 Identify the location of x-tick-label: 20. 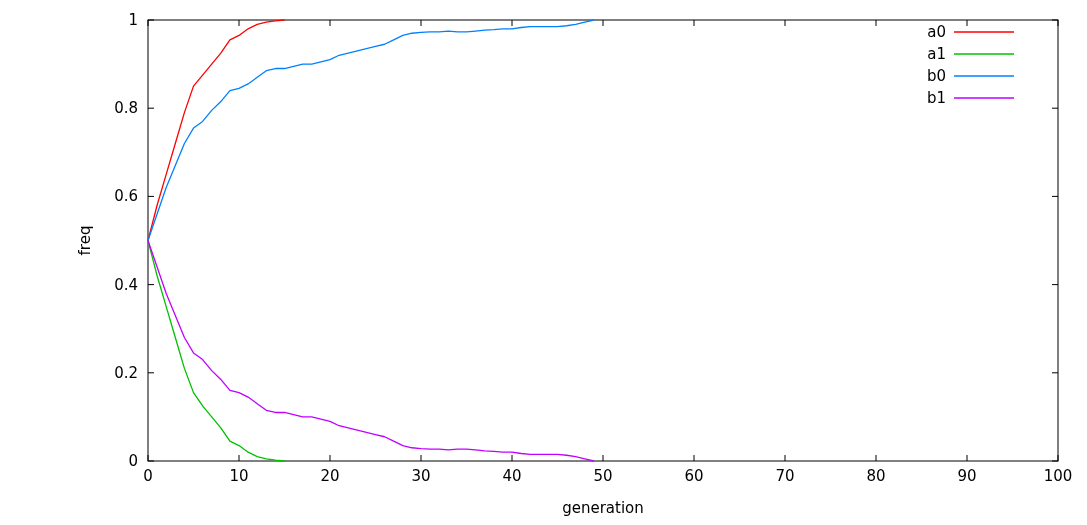
(330, 476).